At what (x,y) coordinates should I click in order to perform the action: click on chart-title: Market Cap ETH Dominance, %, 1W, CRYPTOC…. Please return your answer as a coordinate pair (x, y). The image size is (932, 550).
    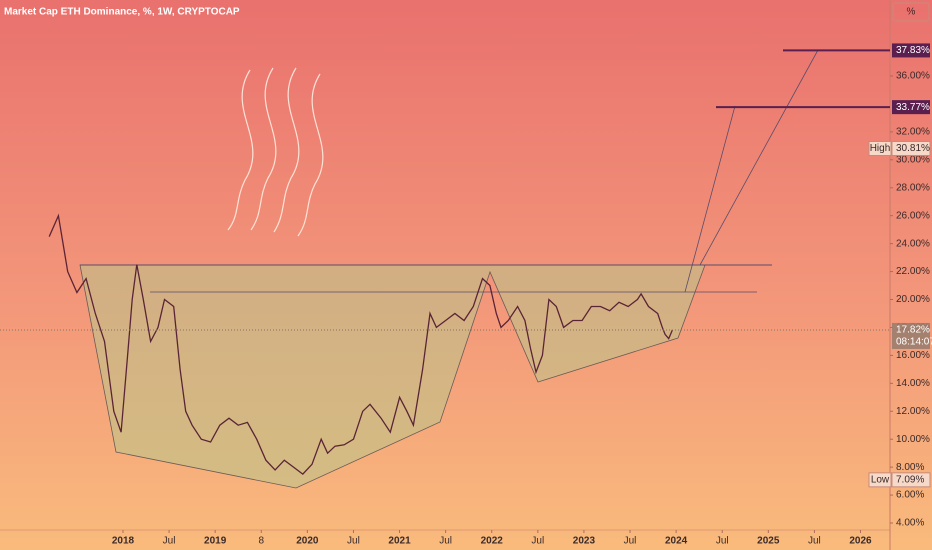
    Looking at the image, I should click on (122, 12).